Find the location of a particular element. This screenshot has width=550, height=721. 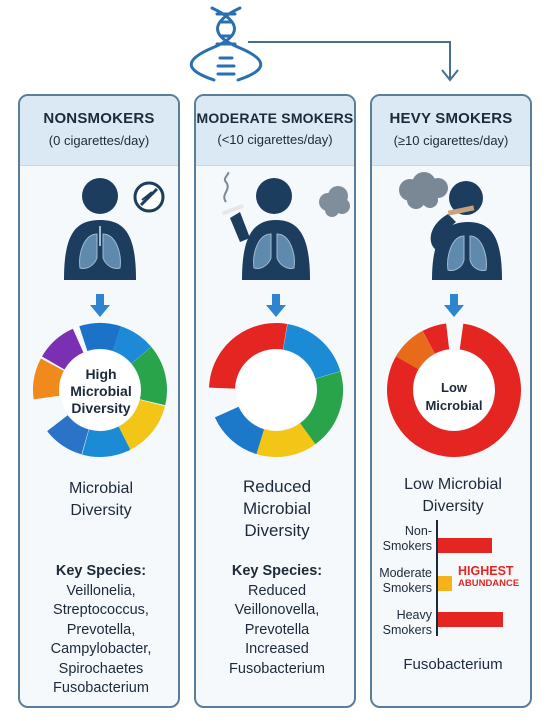

highlight-line-2: ABUNDANCE is located at coordinates (489, 583).